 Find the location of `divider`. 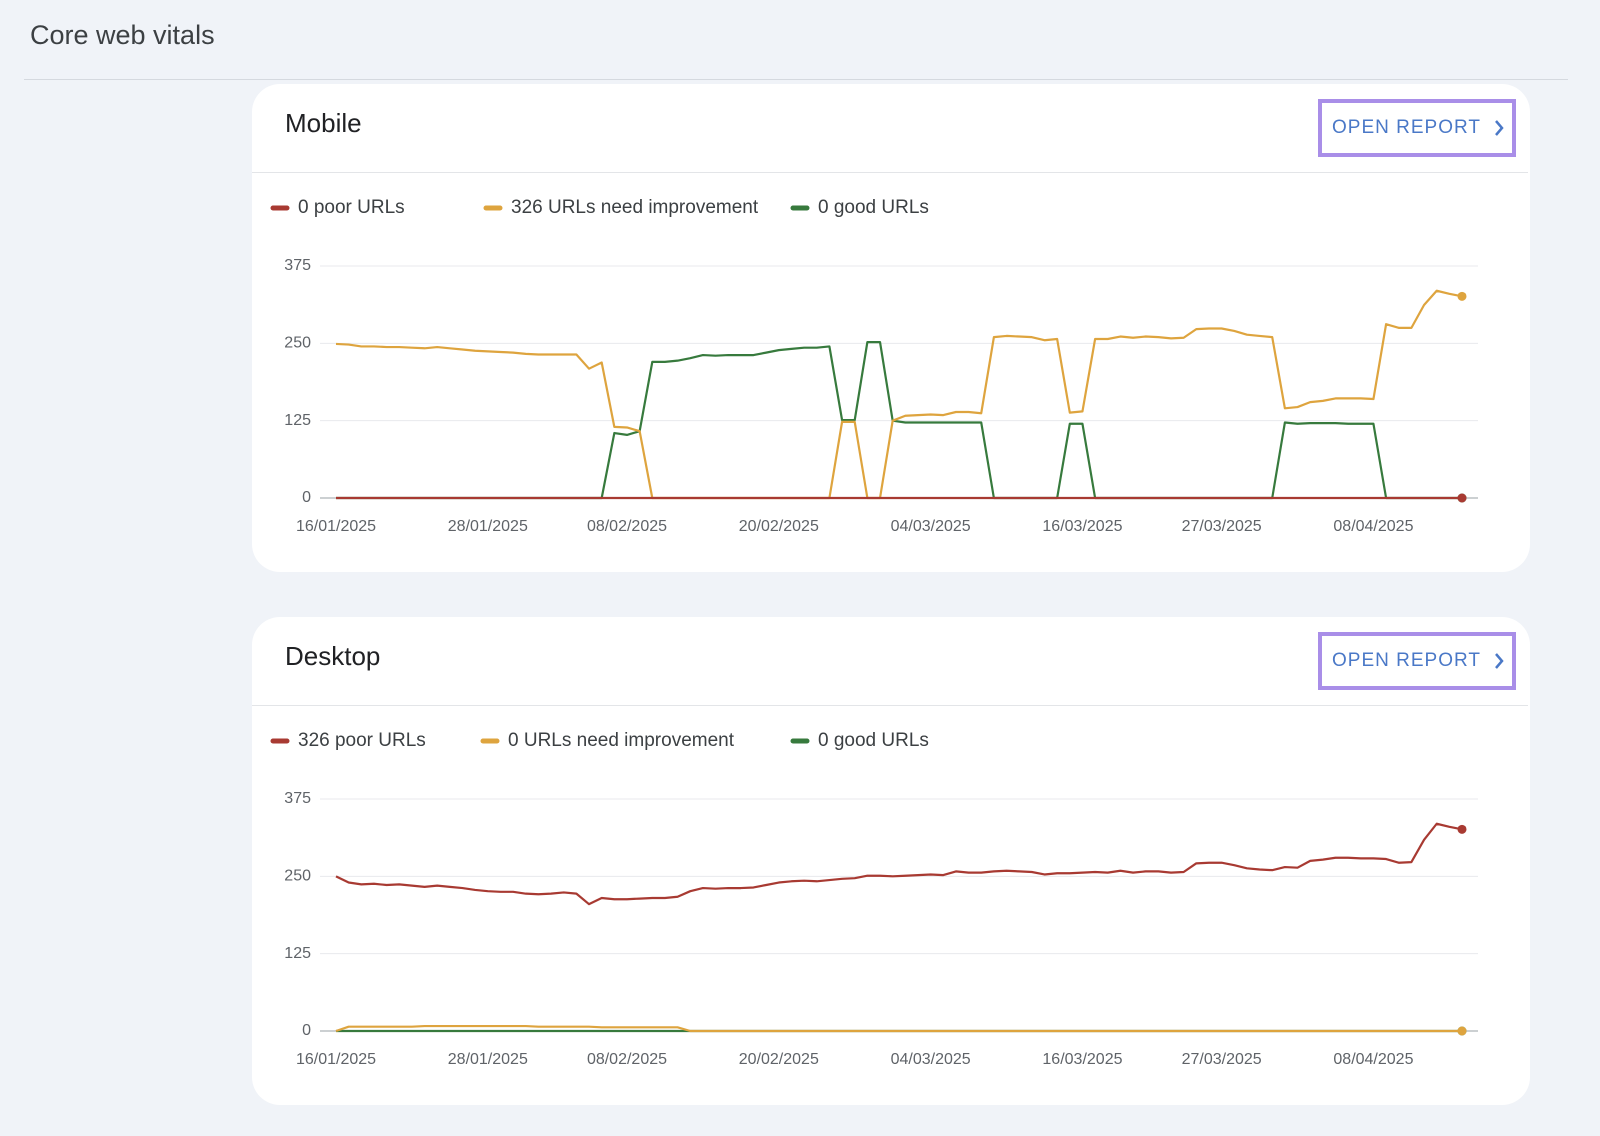

divider is located at coordinates (796, 79).